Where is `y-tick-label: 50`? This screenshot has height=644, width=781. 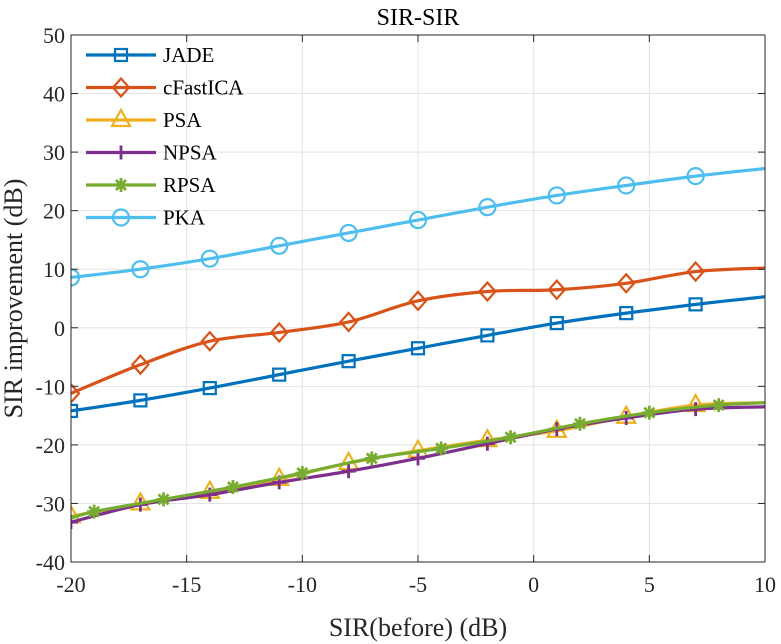
y-tick-label: 50 is located at coordinates (54, 35).